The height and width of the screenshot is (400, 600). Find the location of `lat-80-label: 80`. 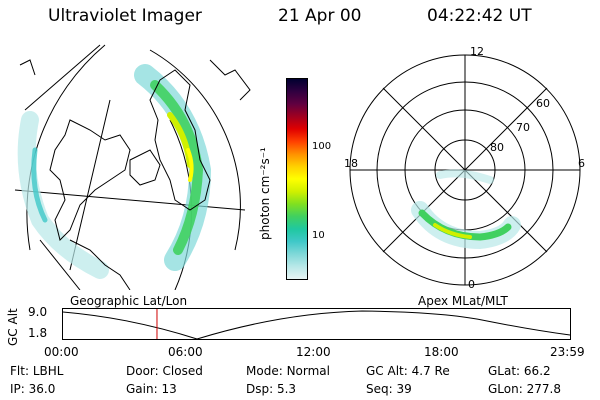

lat-80-label: 80 is located at coordinates (497, 147).